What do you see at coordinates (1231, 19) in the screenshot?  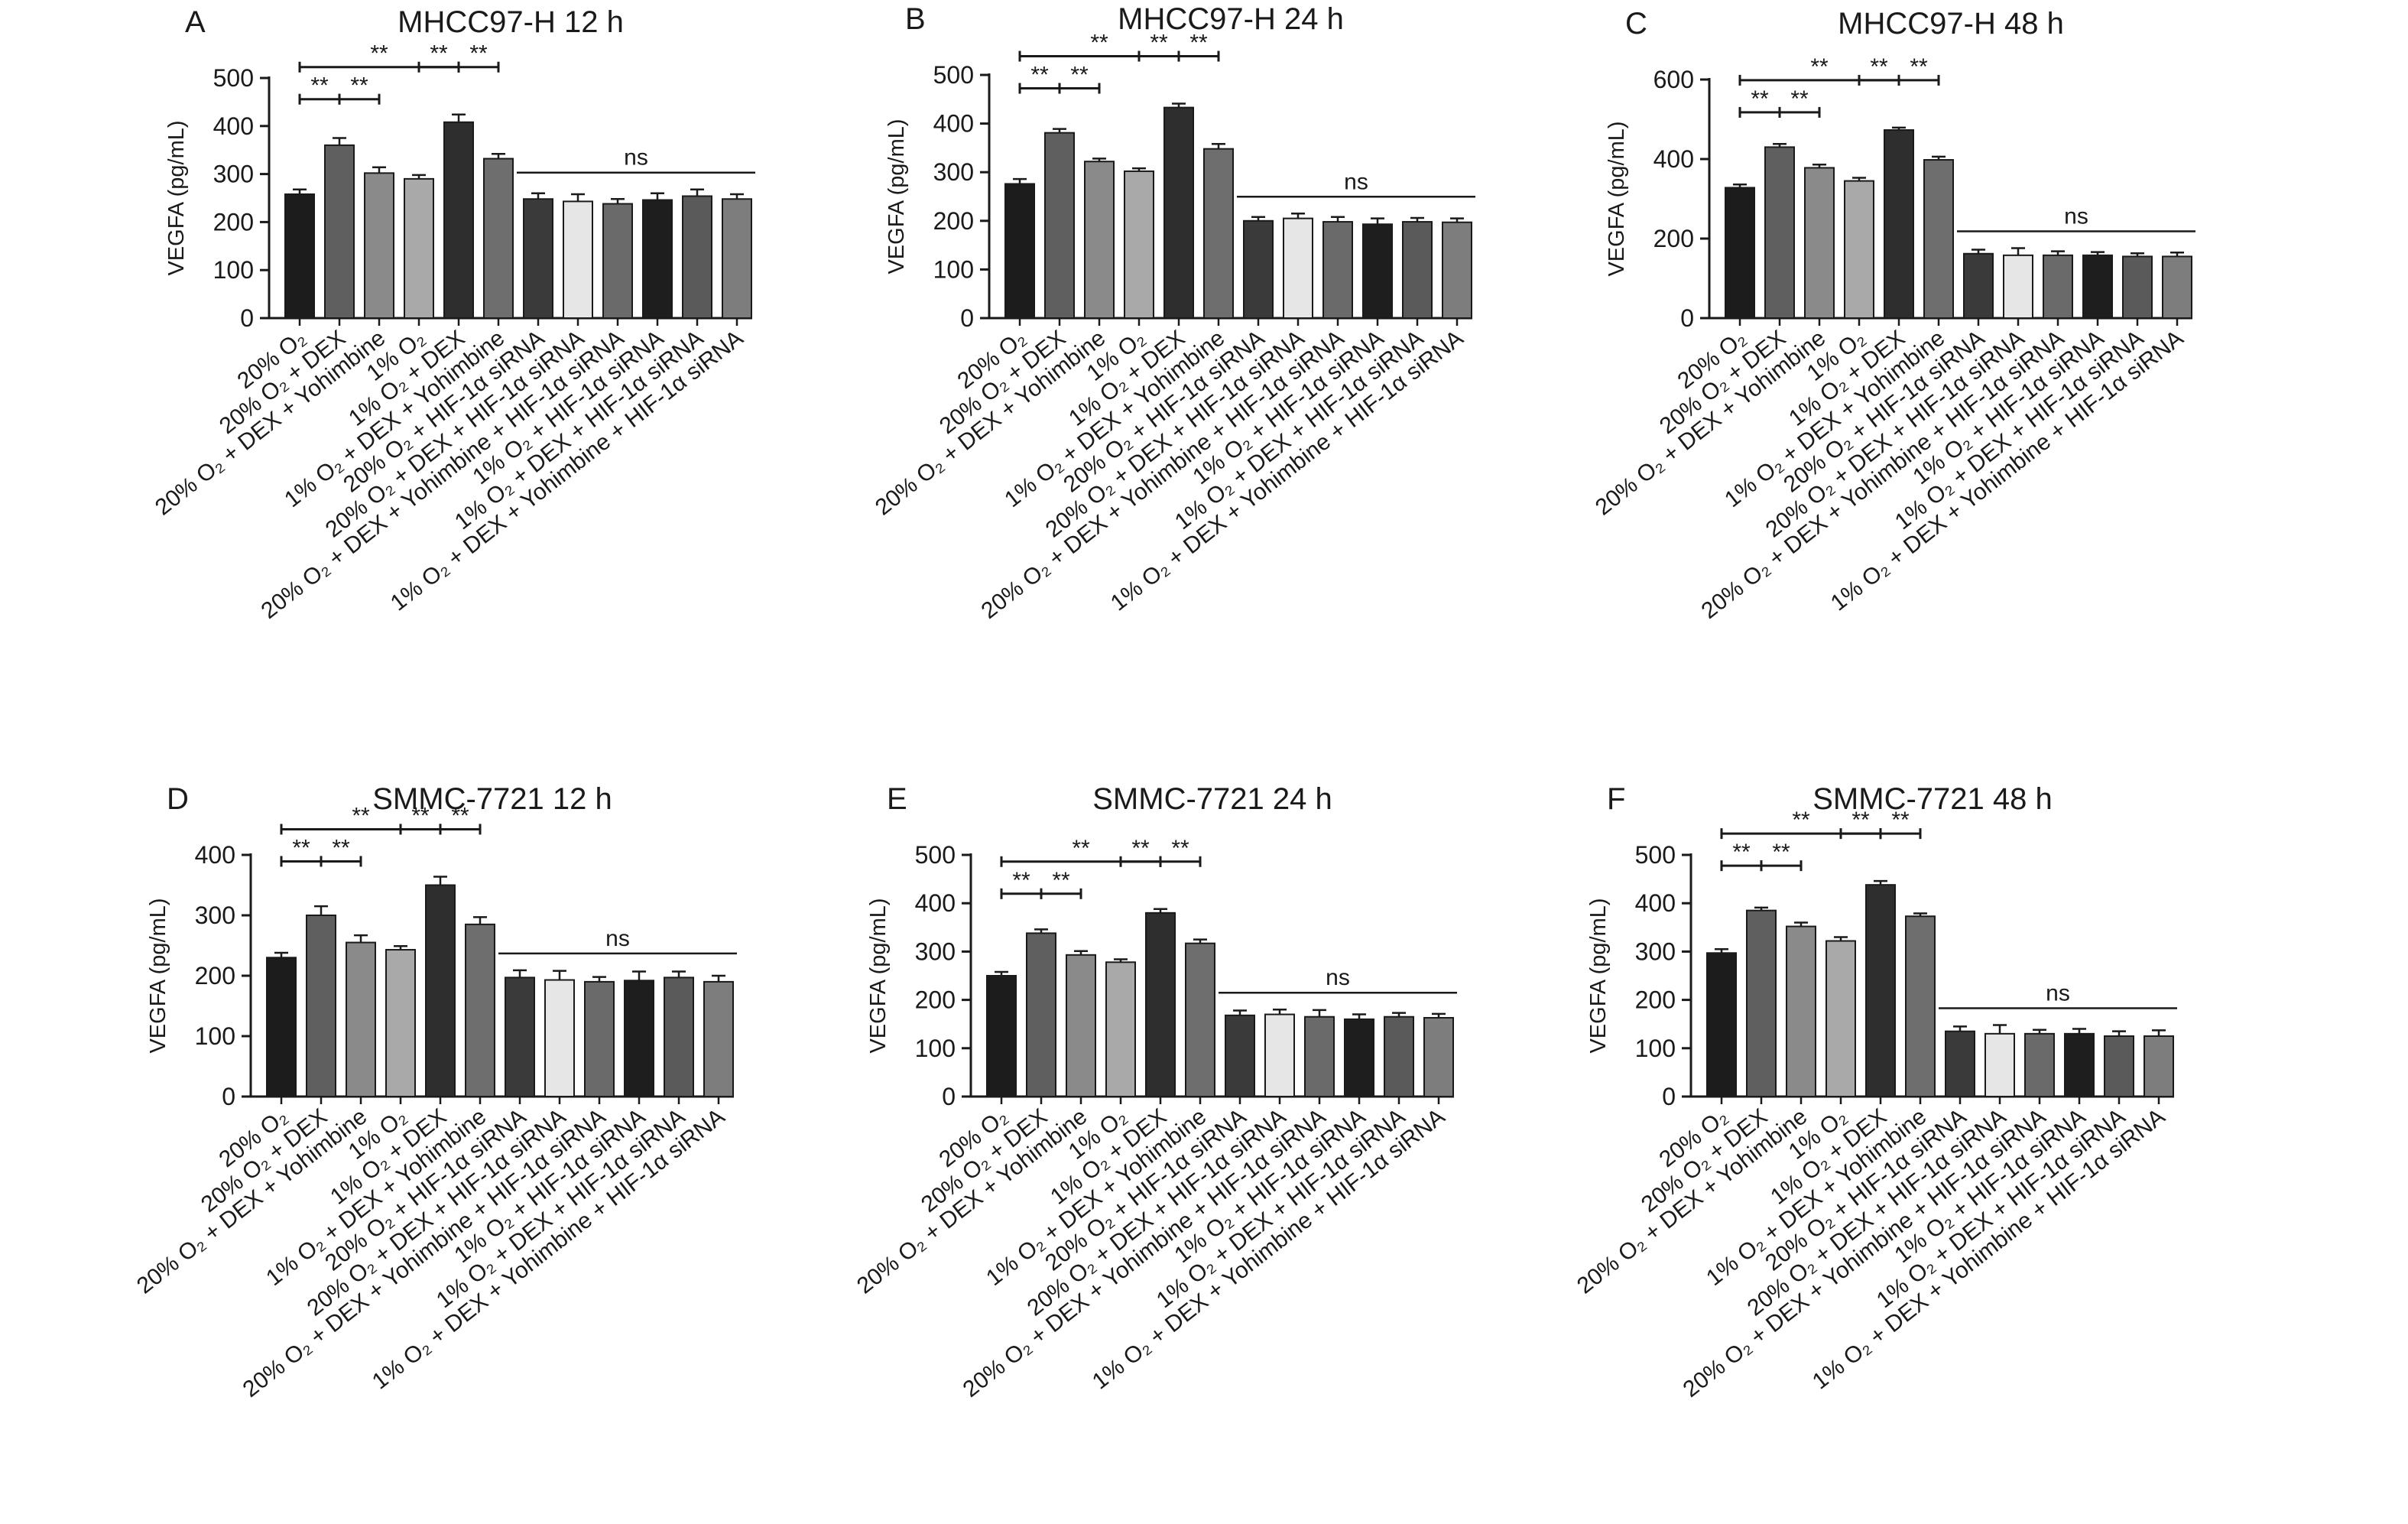 I see `chart-title: MHCC97-H 24 h` at bounding box center [1231, 19].